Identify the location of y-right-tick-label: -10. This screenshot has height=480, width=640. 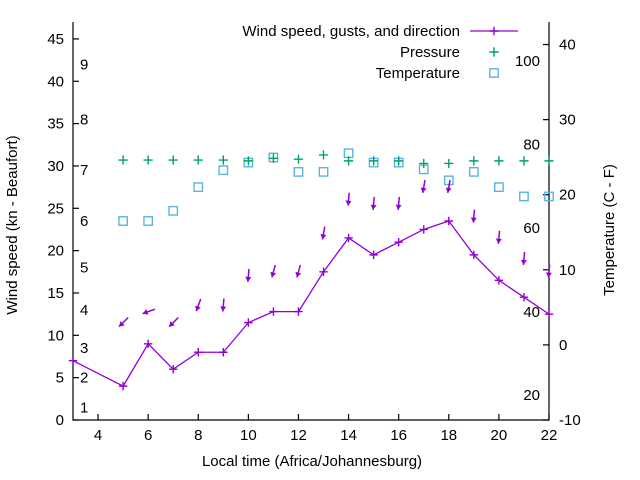
(570, 420).